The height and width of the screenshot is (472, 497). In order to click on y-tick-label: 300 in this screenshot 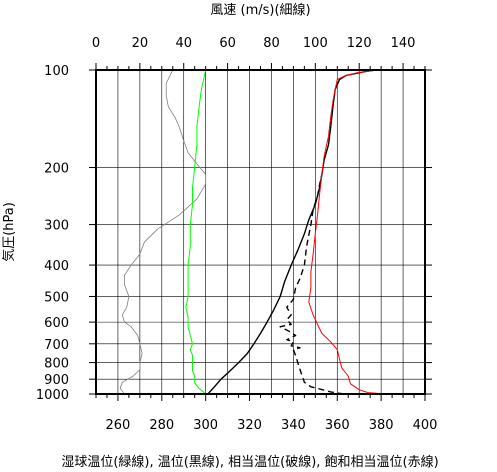, I will do `click(56, 226)`.